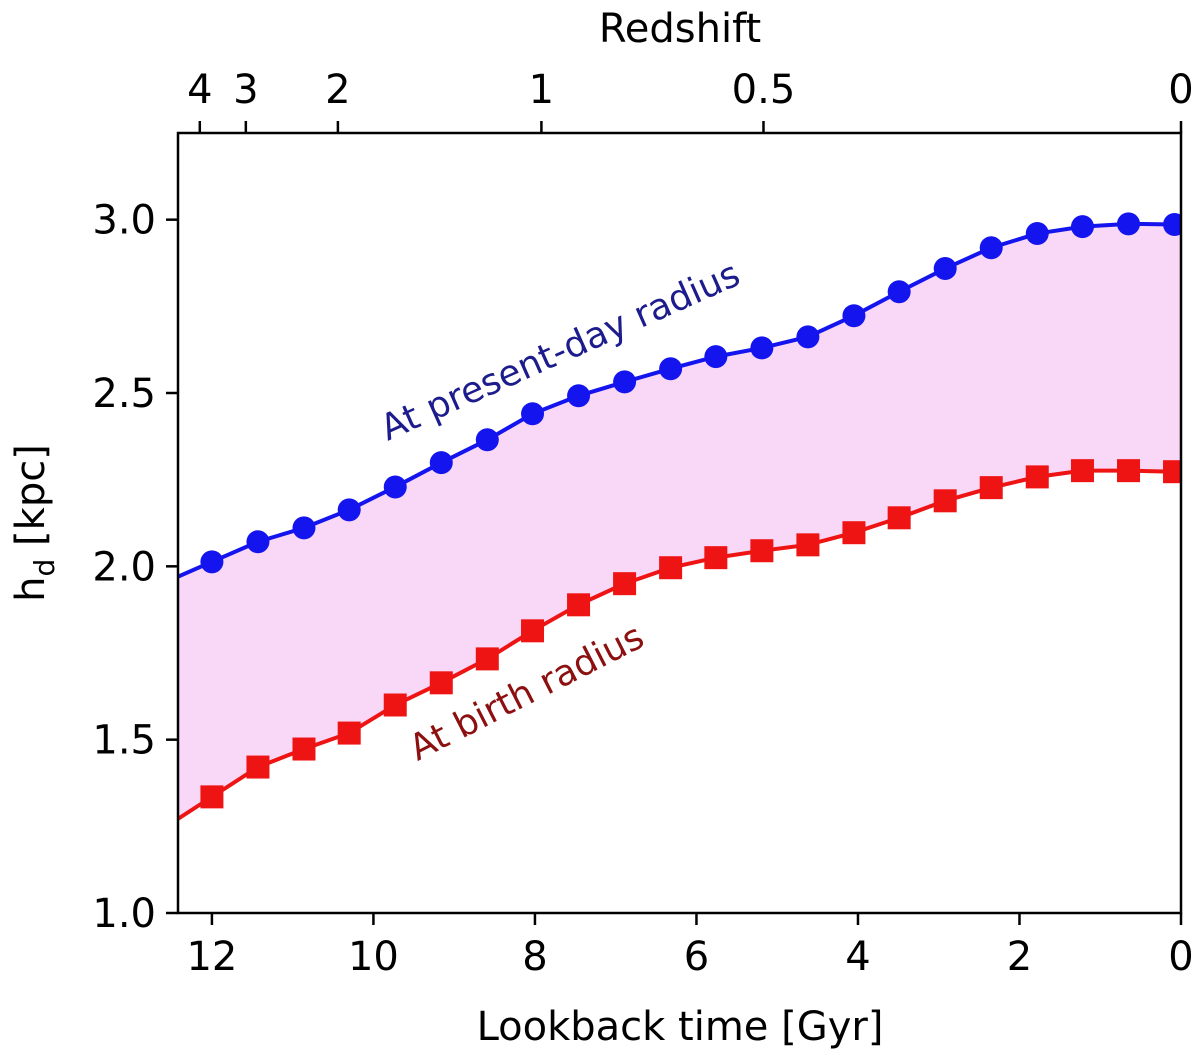 This screenshot has width=1200, height=1056. I want to click on x2-tick-label: 1, so click(541, 90).